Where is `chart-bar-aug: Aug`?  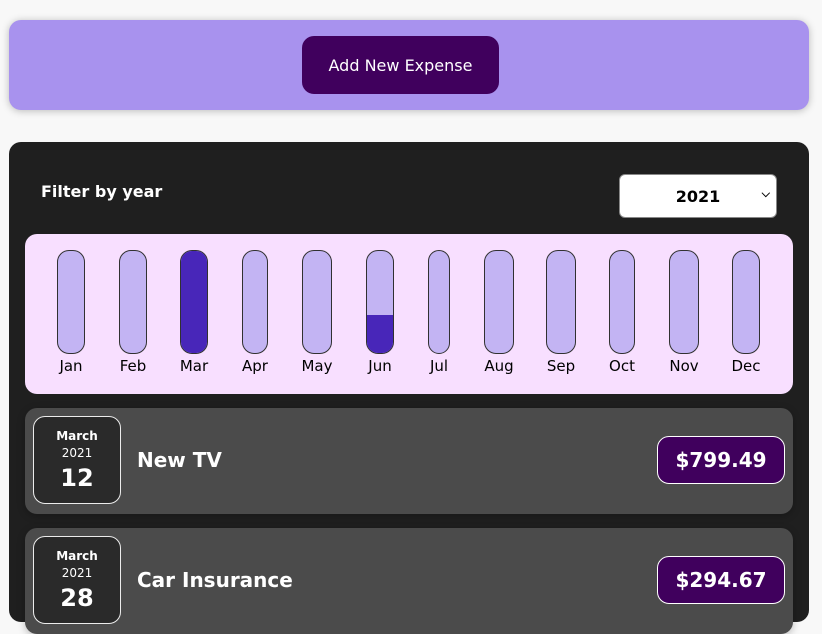 chart-bar-aug: Aug is located at coordinates (499, 315).